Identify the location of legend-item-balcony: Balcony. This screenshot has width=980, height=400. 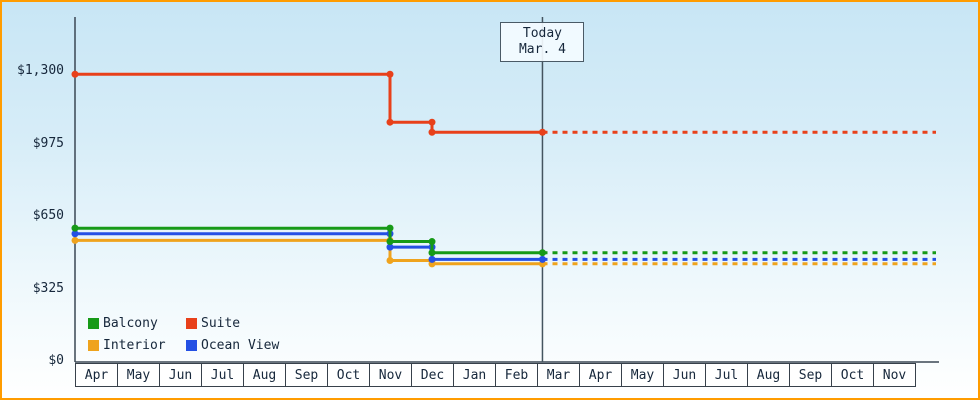
(137, 323).